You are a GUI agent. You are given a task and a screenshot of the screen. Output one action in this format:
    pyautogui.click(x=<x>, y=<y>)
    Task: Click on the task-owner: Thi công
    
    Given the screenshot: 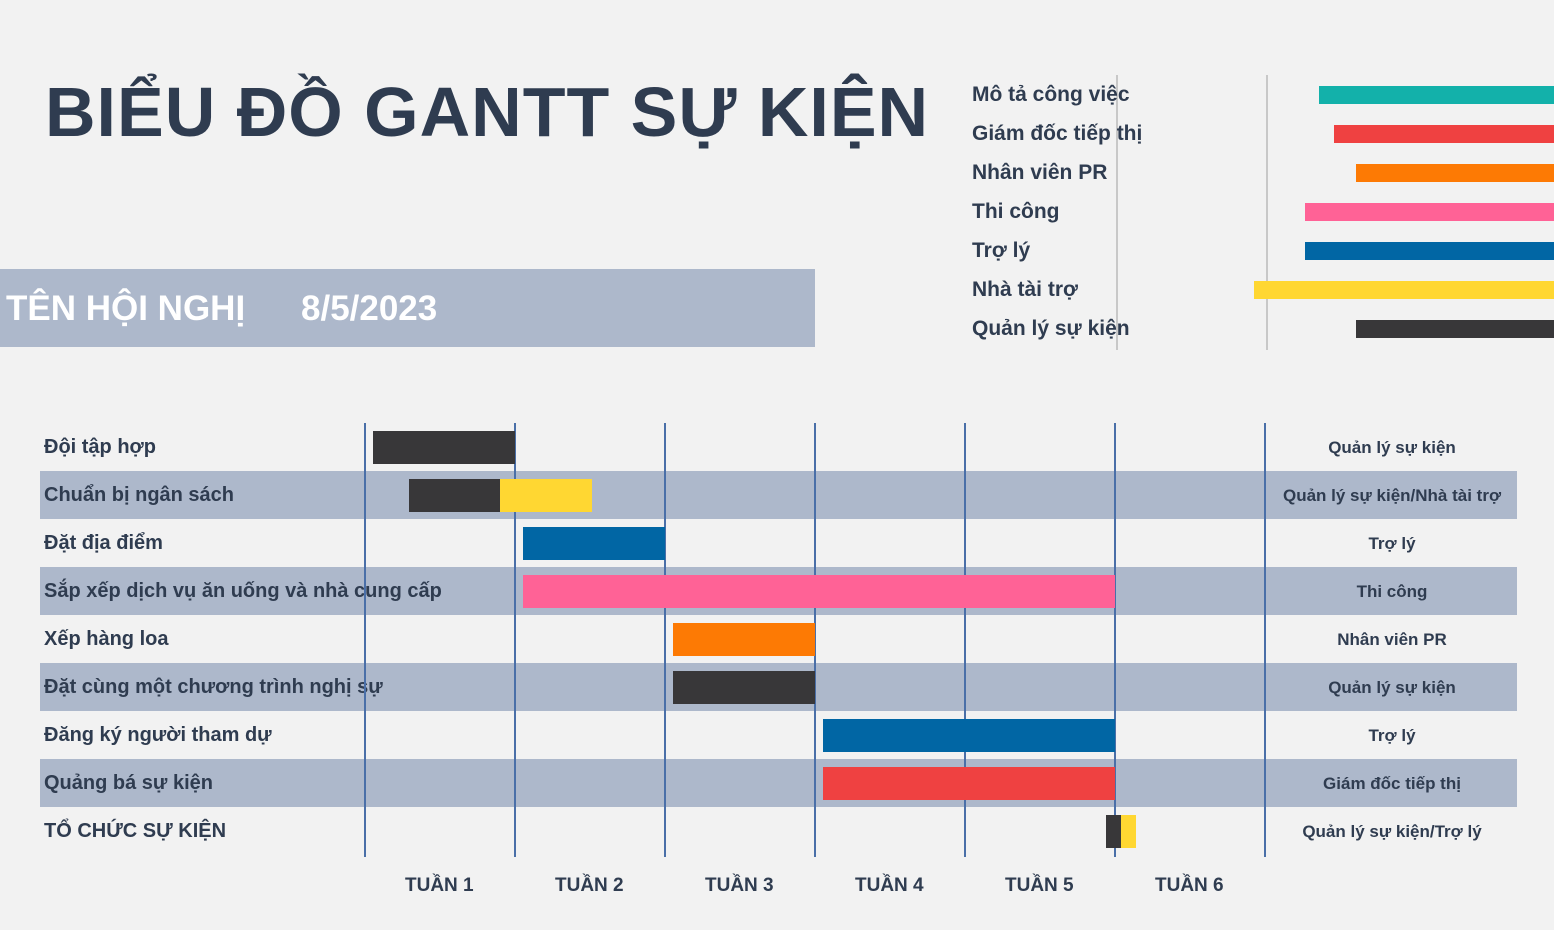 What is the action you would take?
    pyautogui.click(x=1392, y=591)
    